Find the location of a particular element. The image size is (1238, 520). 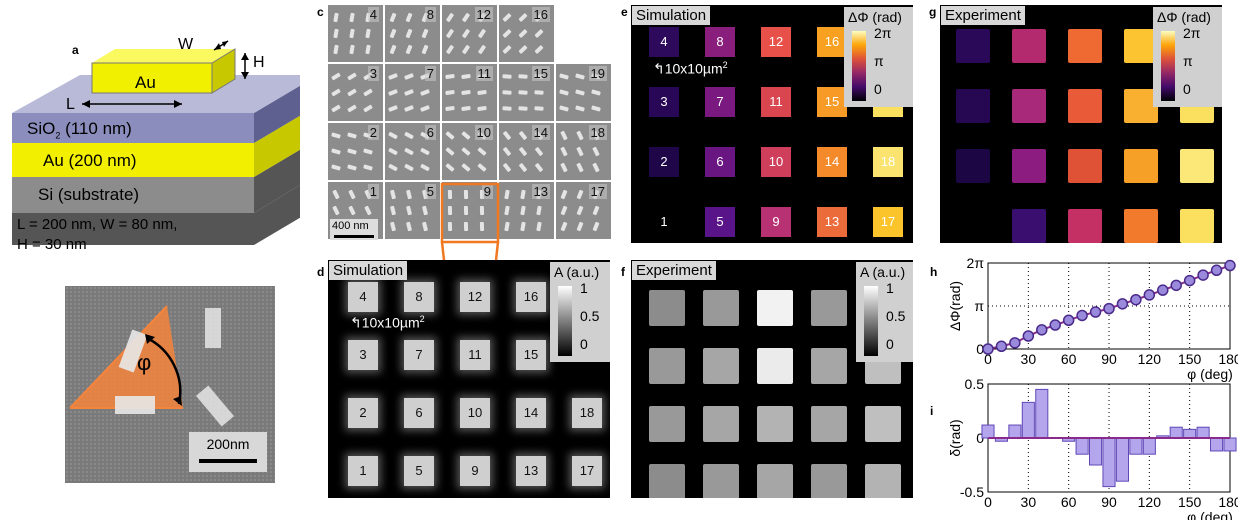

x-axis-label: φ (deg) is located at coordinates (1210, 514).